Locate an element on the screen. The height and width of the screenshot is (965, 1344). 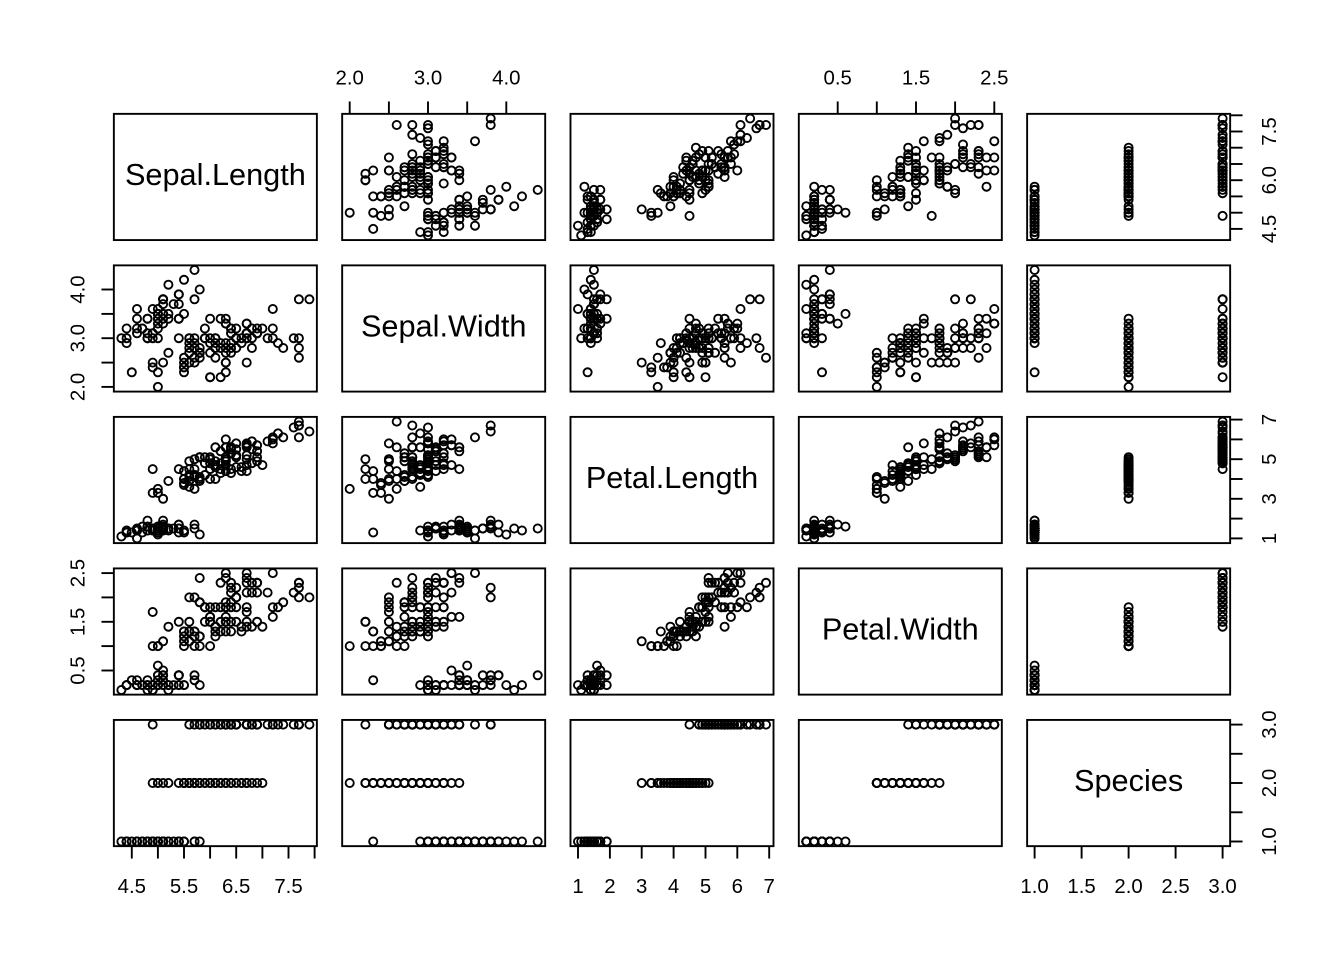
svg-text: 4 is located at coordinates (673, 887).